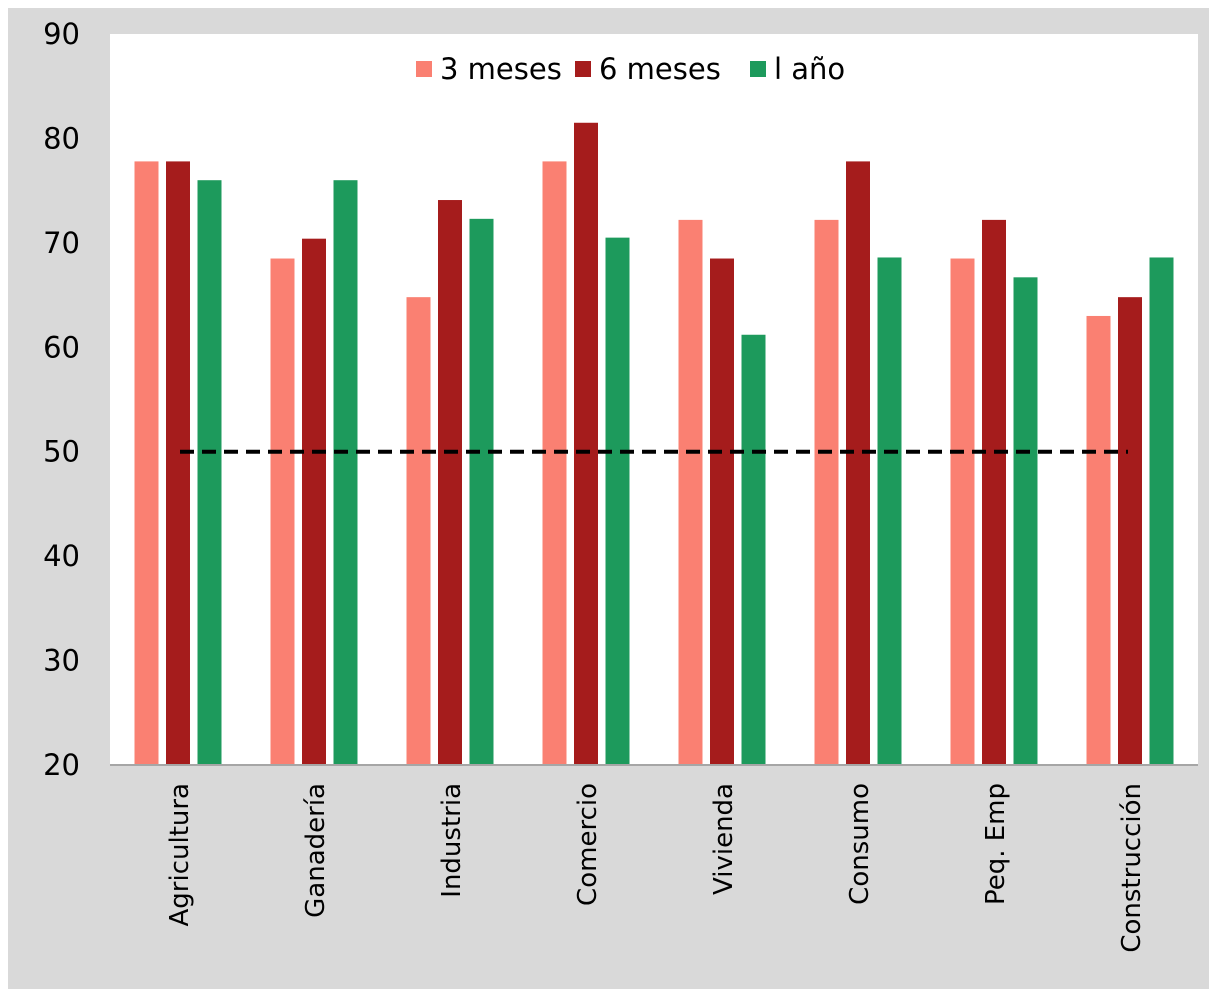 This screenshot has width=1209, height=989. Describe the element at coordinates (586, 443) in the screenshot. I see `bar-6-meses-Comercio` at that location.